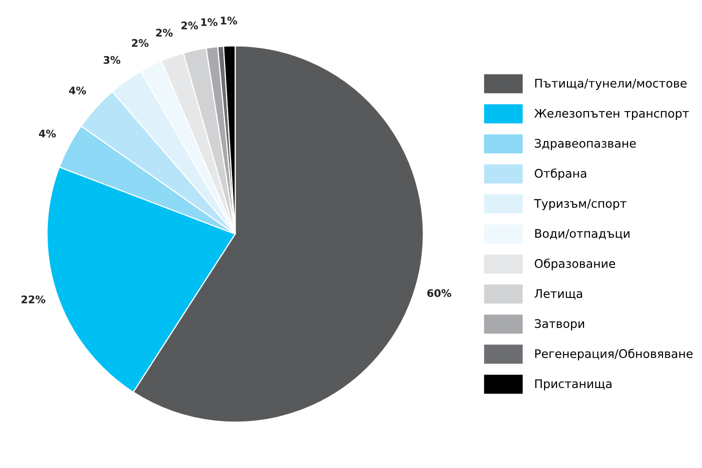 The height and width of the screenshot is (468, 702). Describe the element at coordinates (582, 234) in the screenshot. I see `legend-label: Води/отпадъци` at that location.